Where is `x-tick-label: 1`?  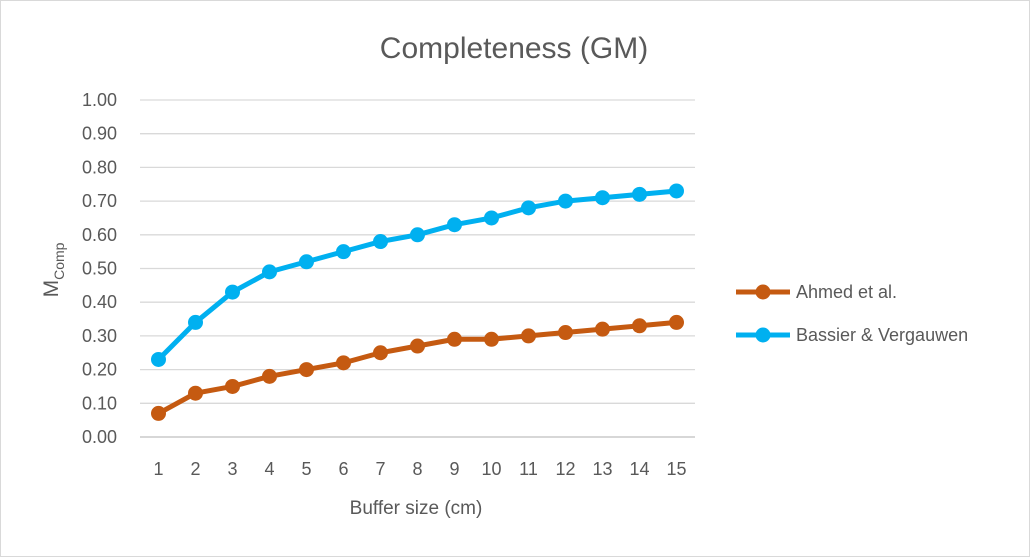 x-tick-label: 1 is located at coordinates (158, 469).